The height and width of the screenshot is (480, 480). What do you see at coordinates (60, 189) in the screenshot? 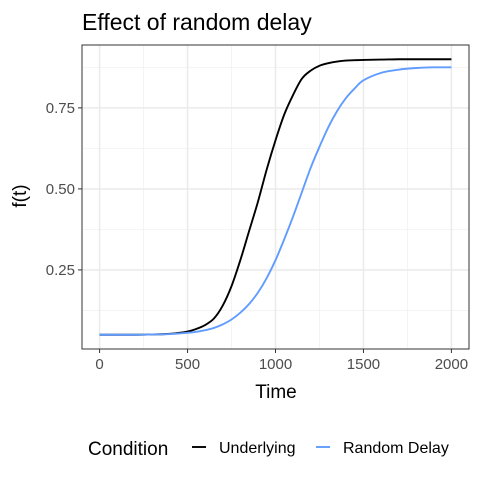
I see `y-tick-label: 0.50` at bounding box center [60, 189].